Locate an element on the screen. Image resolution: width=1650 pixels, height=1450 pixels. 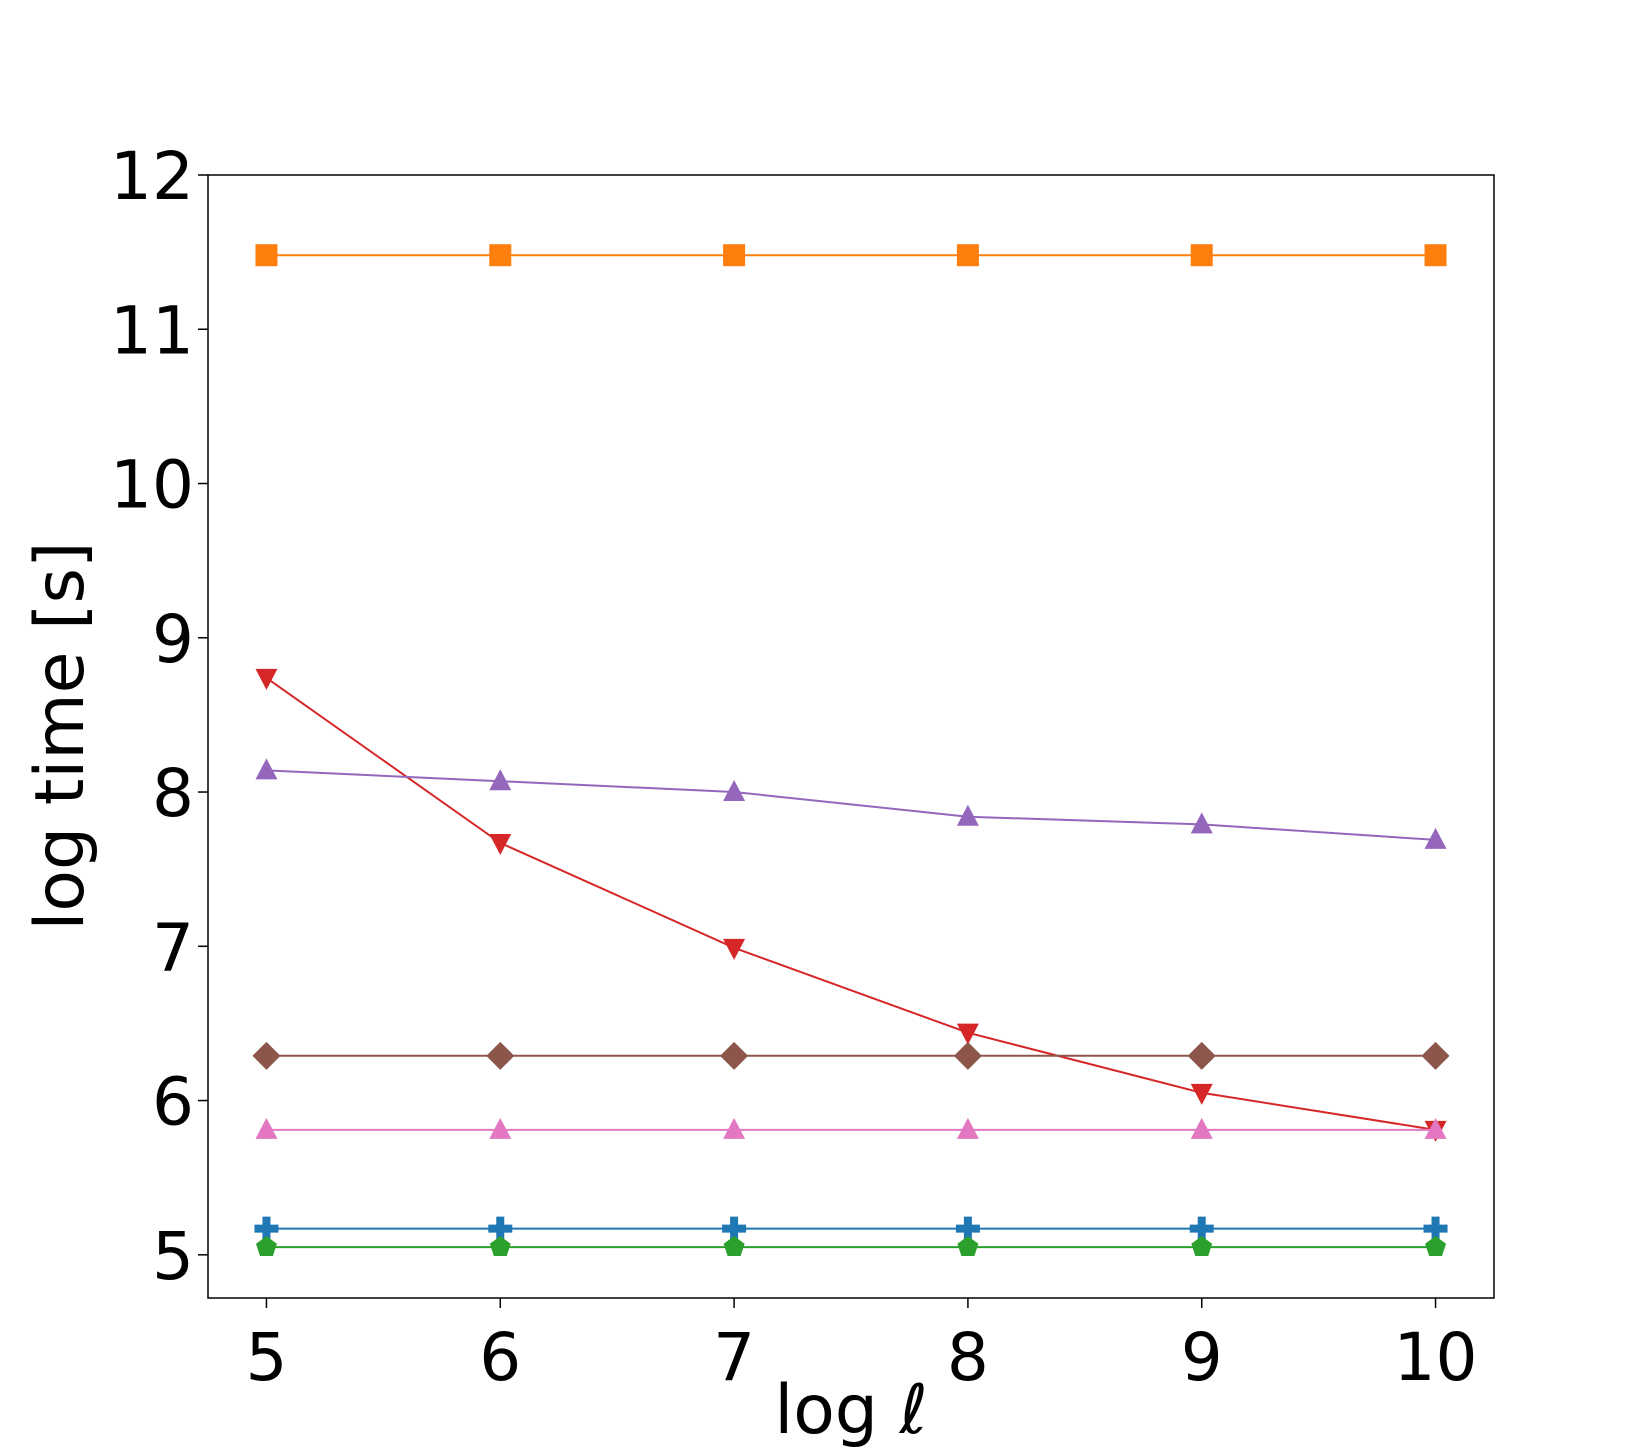
x-axis-ticks: 5 6 7 8 9 10 is located at coordinates (861, 1347).